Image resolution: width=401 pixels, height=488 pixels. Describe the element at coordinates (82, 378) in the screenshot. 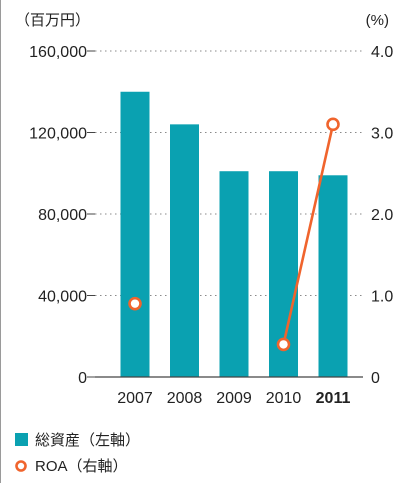

I see `left-tick-label: 0` at that location.